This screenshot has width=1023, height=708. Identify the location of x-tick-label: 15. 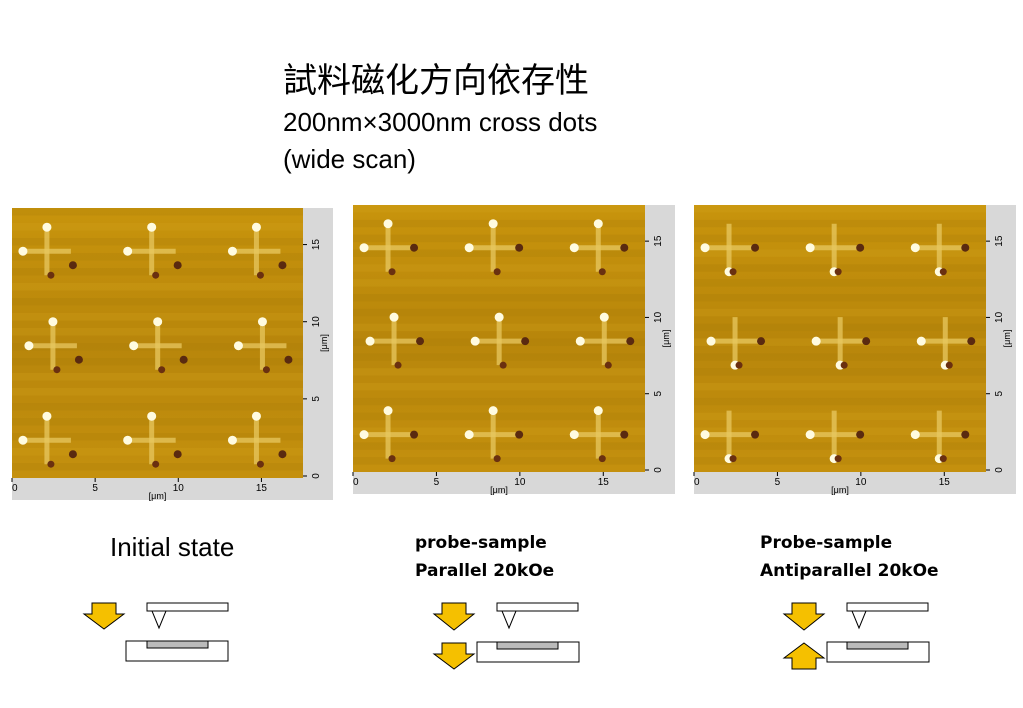
(945, 482).